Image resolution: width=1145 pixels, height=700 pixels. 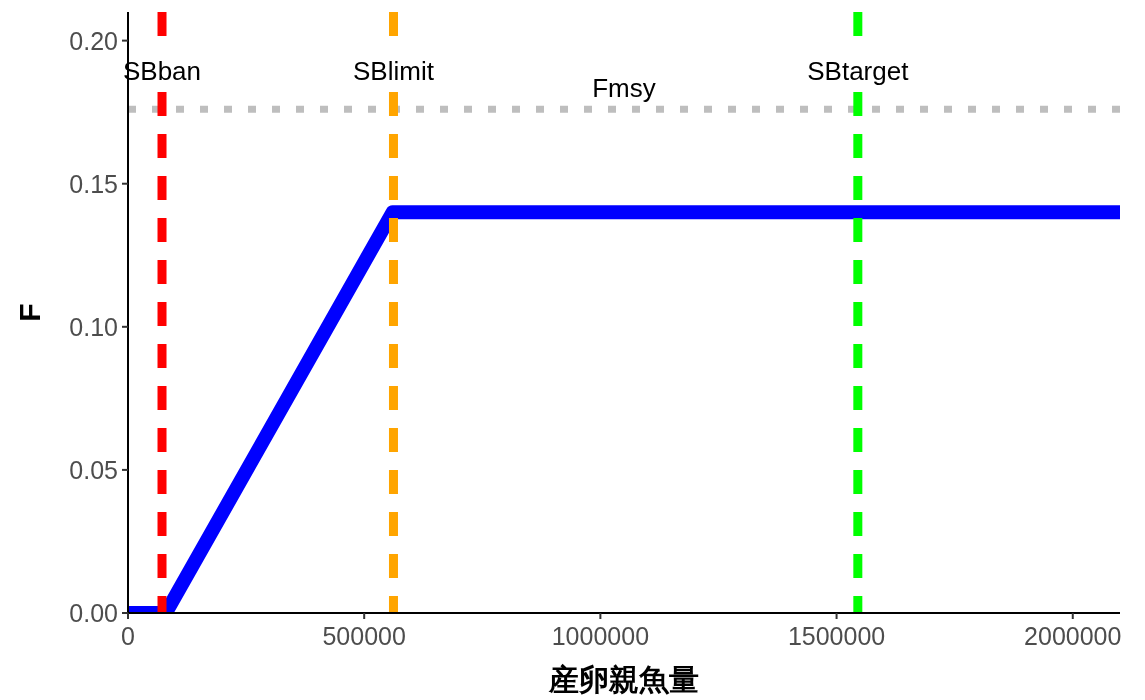 I want to click on y-tick-label: 0.00, so click(x=93, y=613).